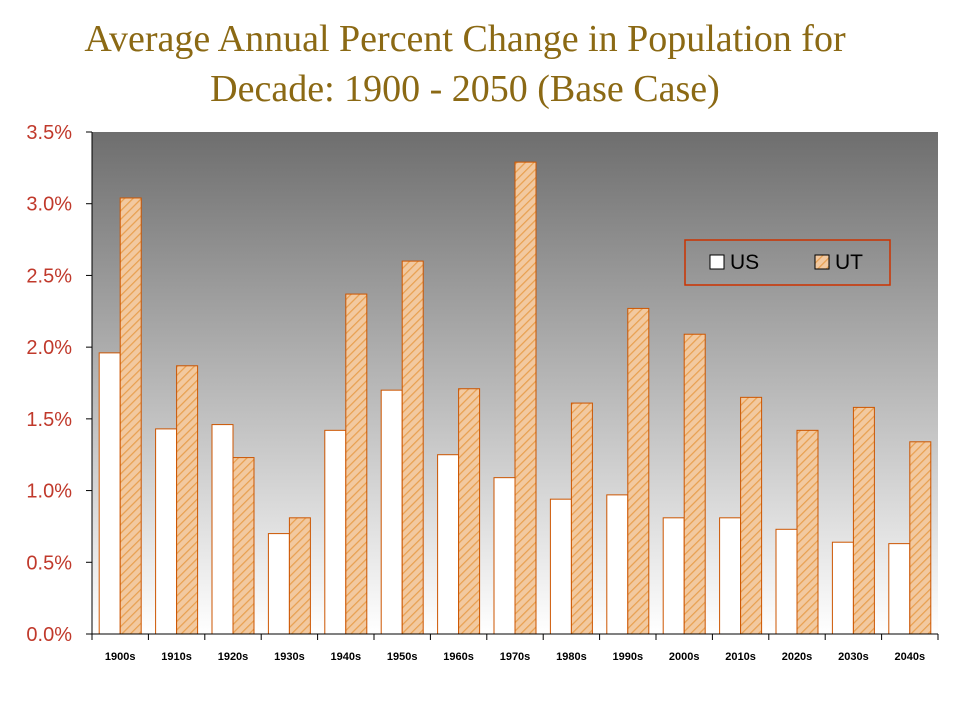  Describe the element at coordinates (299, 576) in the screenshot. I see `bar-ut-1930s` at that location.